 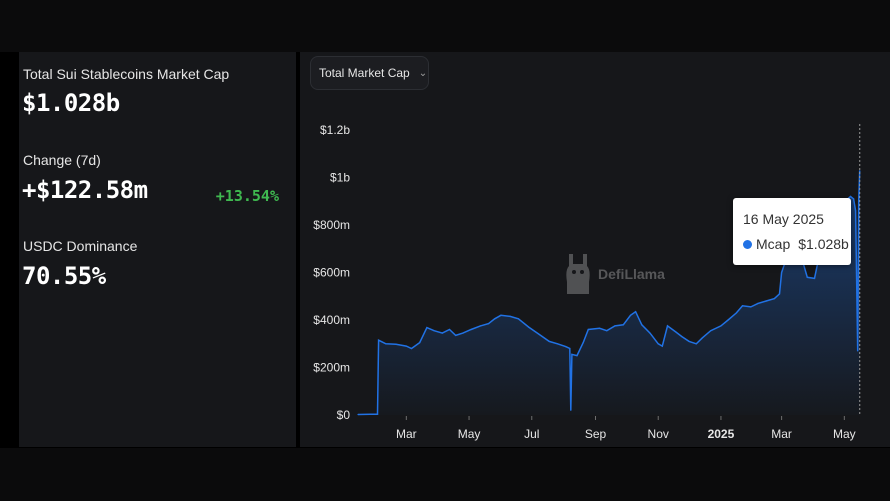 I want to click on tooltip-date: 16 May 2025, so click(x=783, y=219).